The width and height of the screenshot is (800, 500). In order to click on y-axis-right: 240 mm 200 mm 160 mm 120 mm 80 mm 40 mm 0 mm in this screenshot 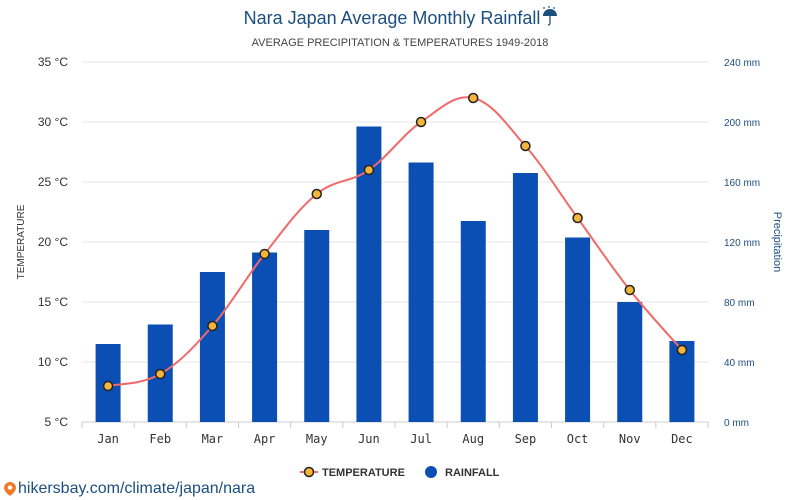, I will do `click(742, 243)`.